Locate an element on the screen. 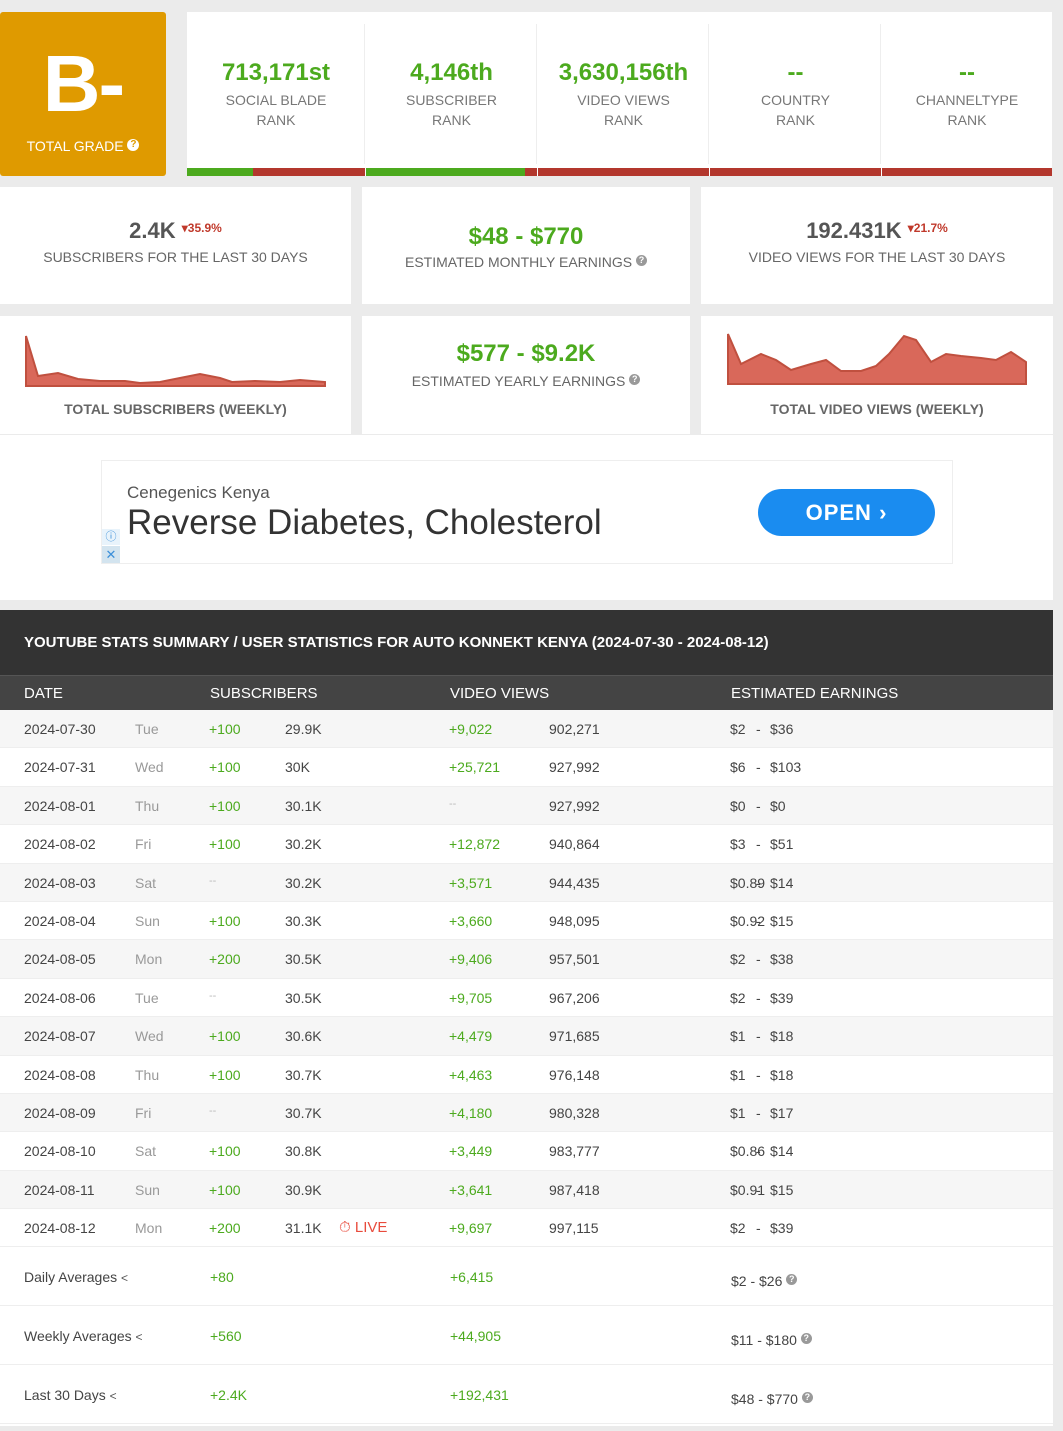 The height and width of the screenshot is (1431, 1063). row-date: 2024-08-04 is located at coordinates (60, 920).